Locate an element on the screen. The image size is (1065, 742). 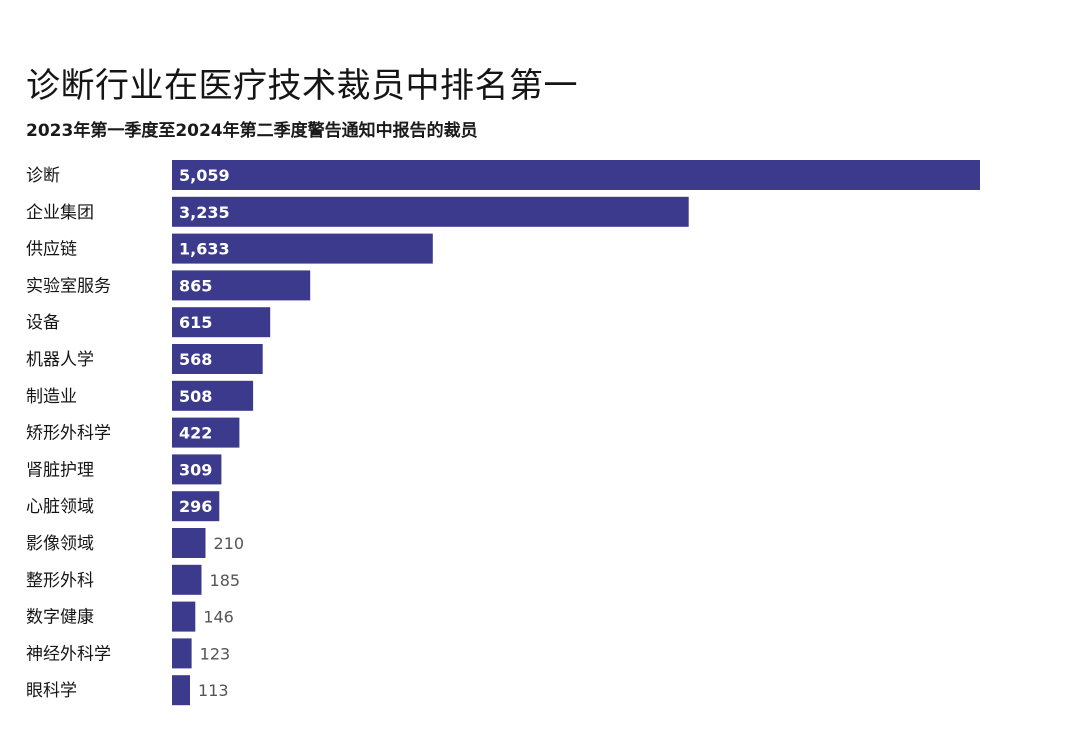
value-label: 185 is located at coordinates (225, 580).